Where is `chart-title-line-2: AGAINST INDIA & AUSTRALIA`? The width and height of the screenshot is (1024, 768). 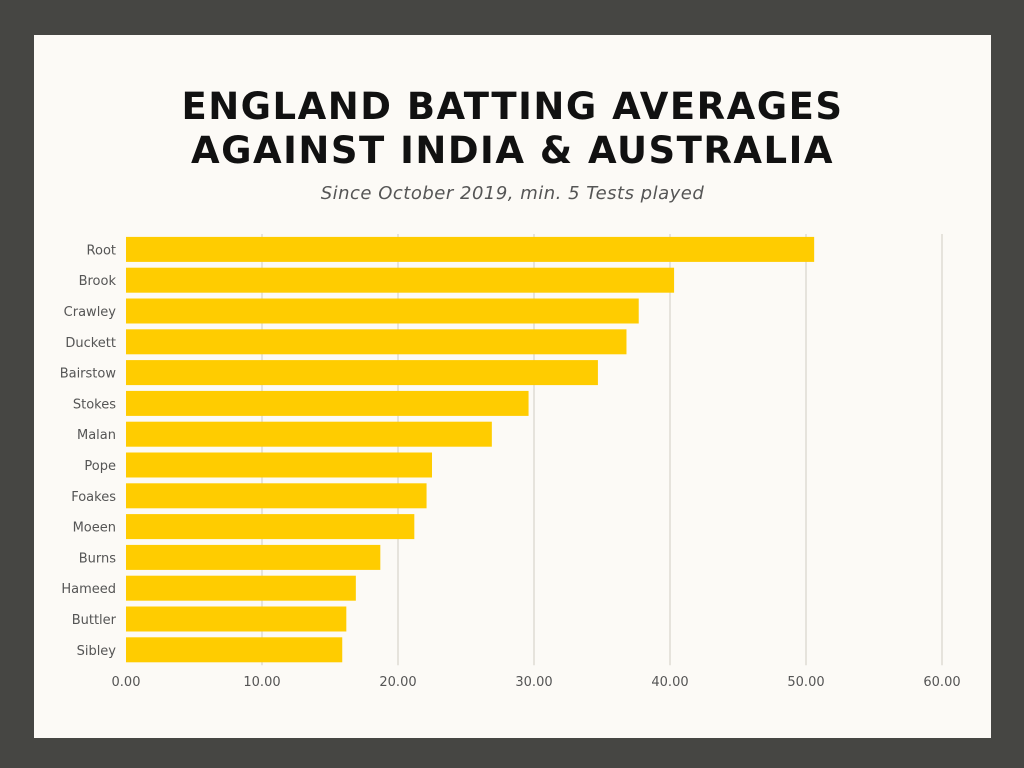 chart-title-line-2: AGAINST INDIA & AUSTRALIA is located at coordinates (512, 150).